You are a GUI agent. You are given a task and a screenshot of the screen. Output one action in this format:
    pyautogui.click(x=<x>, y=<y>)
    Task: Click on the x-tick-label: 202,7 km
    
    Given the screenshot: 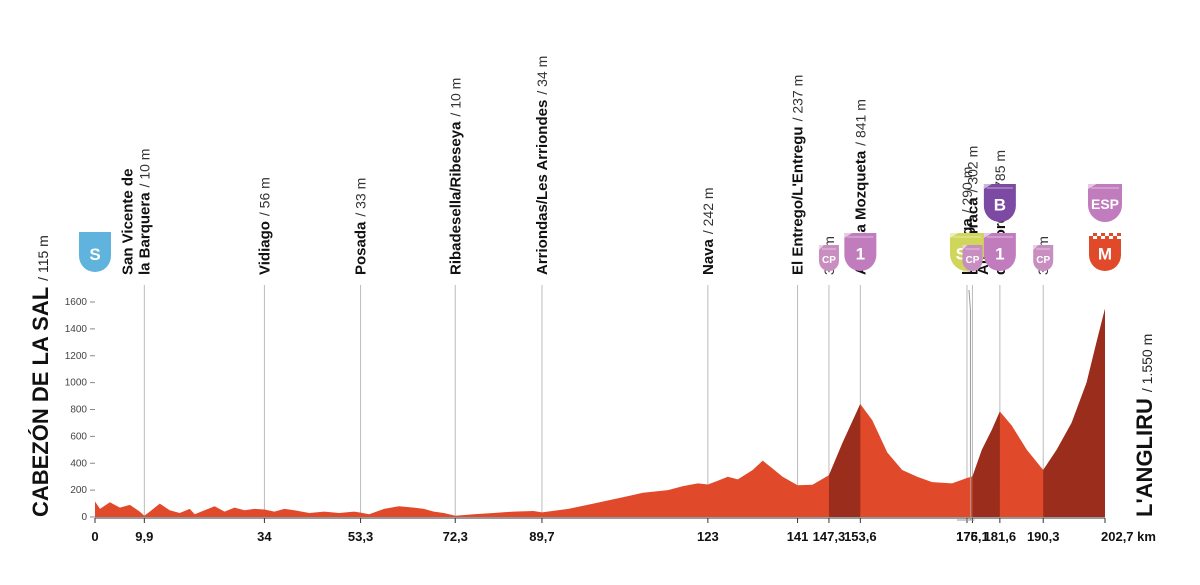 What is the action you would take?
    pyautogui.click(x=1128, y=536)
    